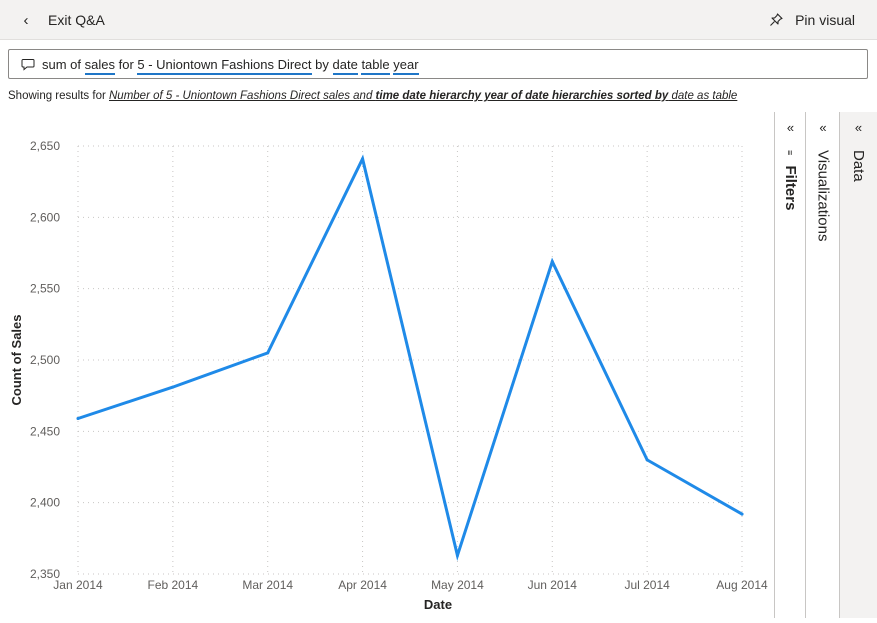  I want to click on pin-visual-button: Pin visual, so click(812, 20).